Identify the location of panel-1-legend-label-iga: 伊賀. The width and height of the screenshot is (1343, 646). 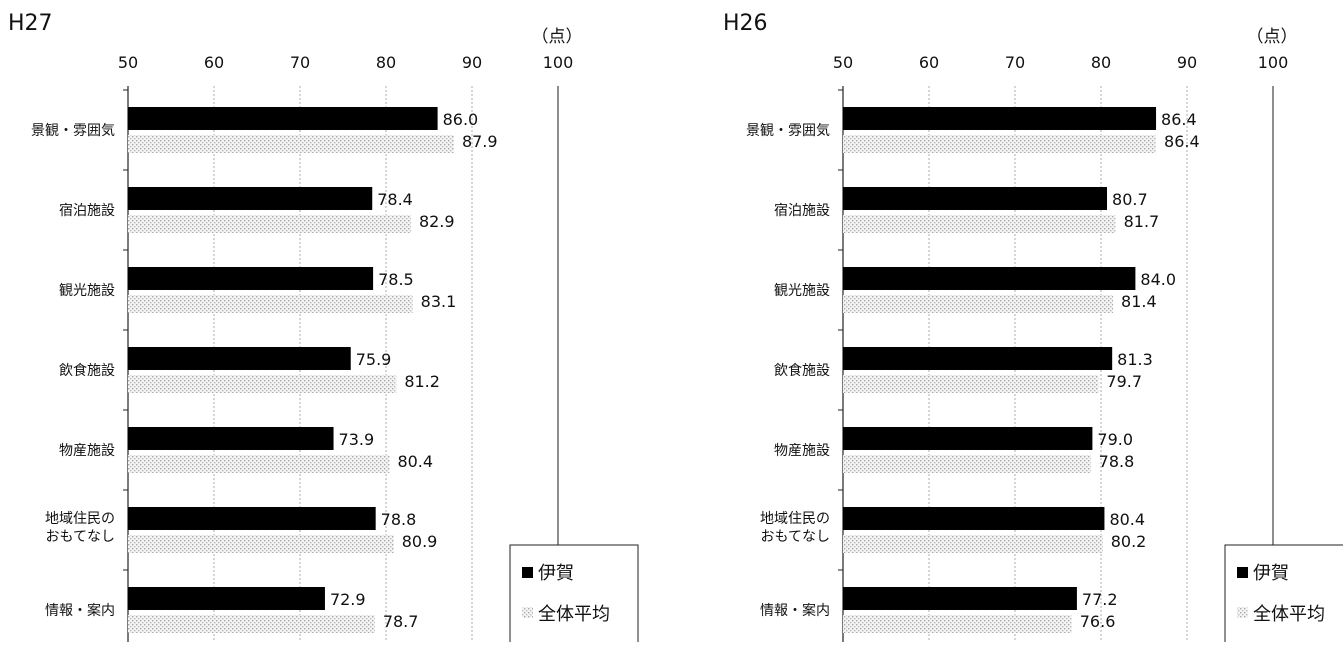
(1271, 573).